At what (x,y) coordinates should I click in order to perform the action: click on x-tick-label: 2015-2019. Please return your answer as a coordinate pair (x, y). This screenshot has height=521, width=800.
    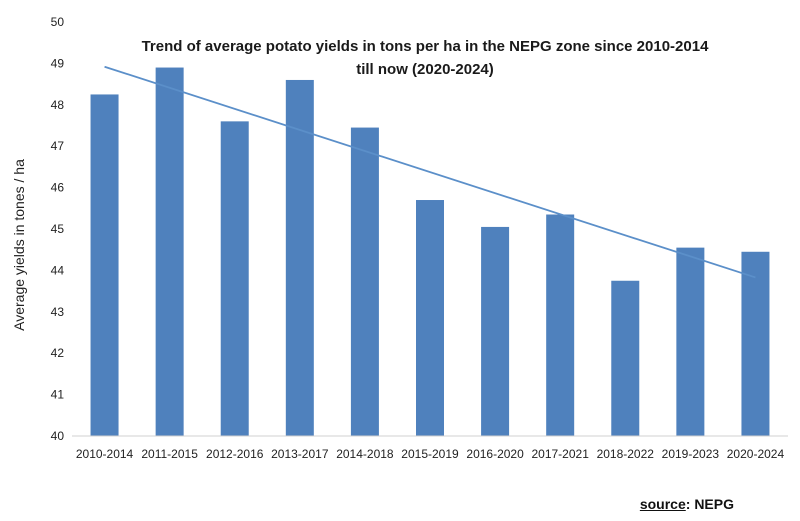
    Looking at the image, I should click on (430, 454).